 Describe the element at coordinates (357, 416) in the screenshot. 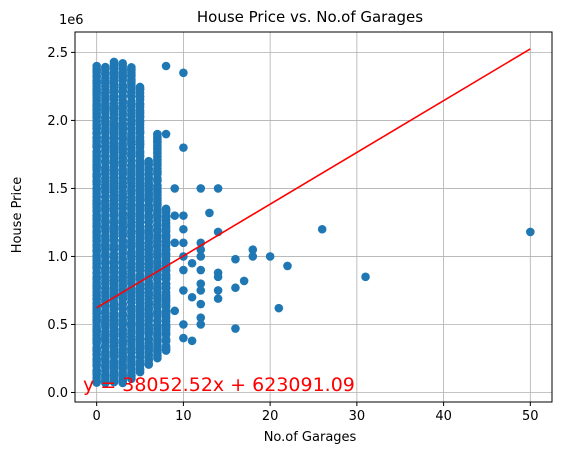

I see `x-tick-label: 30` at that location.